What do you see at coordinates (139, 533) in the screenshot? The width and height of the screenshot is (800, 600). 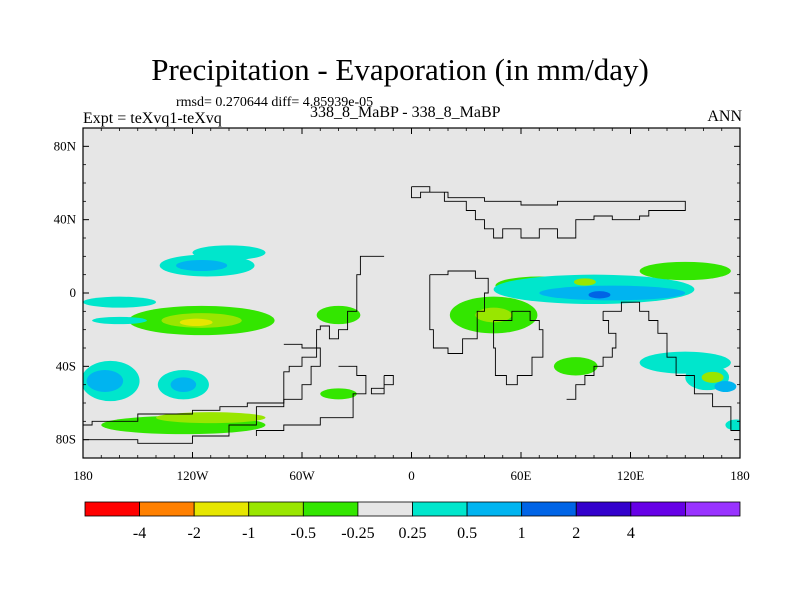 I see `legend-label-0: -4` at bounding box center [139, 533].